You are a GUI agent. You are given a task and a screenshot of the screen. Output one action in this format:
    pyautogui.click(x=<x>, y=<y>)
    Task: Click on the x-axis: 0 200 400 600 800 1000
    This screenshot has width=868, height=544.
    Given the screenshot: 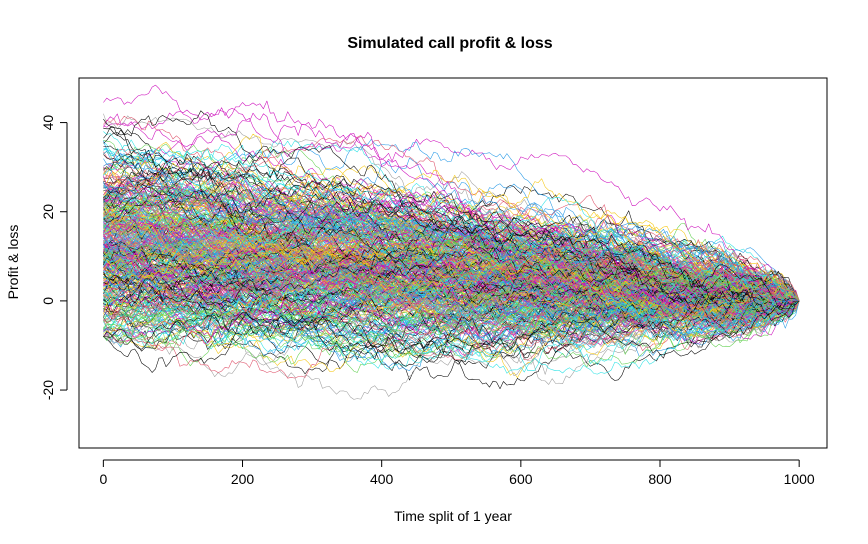 What is the action you would take?
    pyautogui.click(x=457, y=473)
    